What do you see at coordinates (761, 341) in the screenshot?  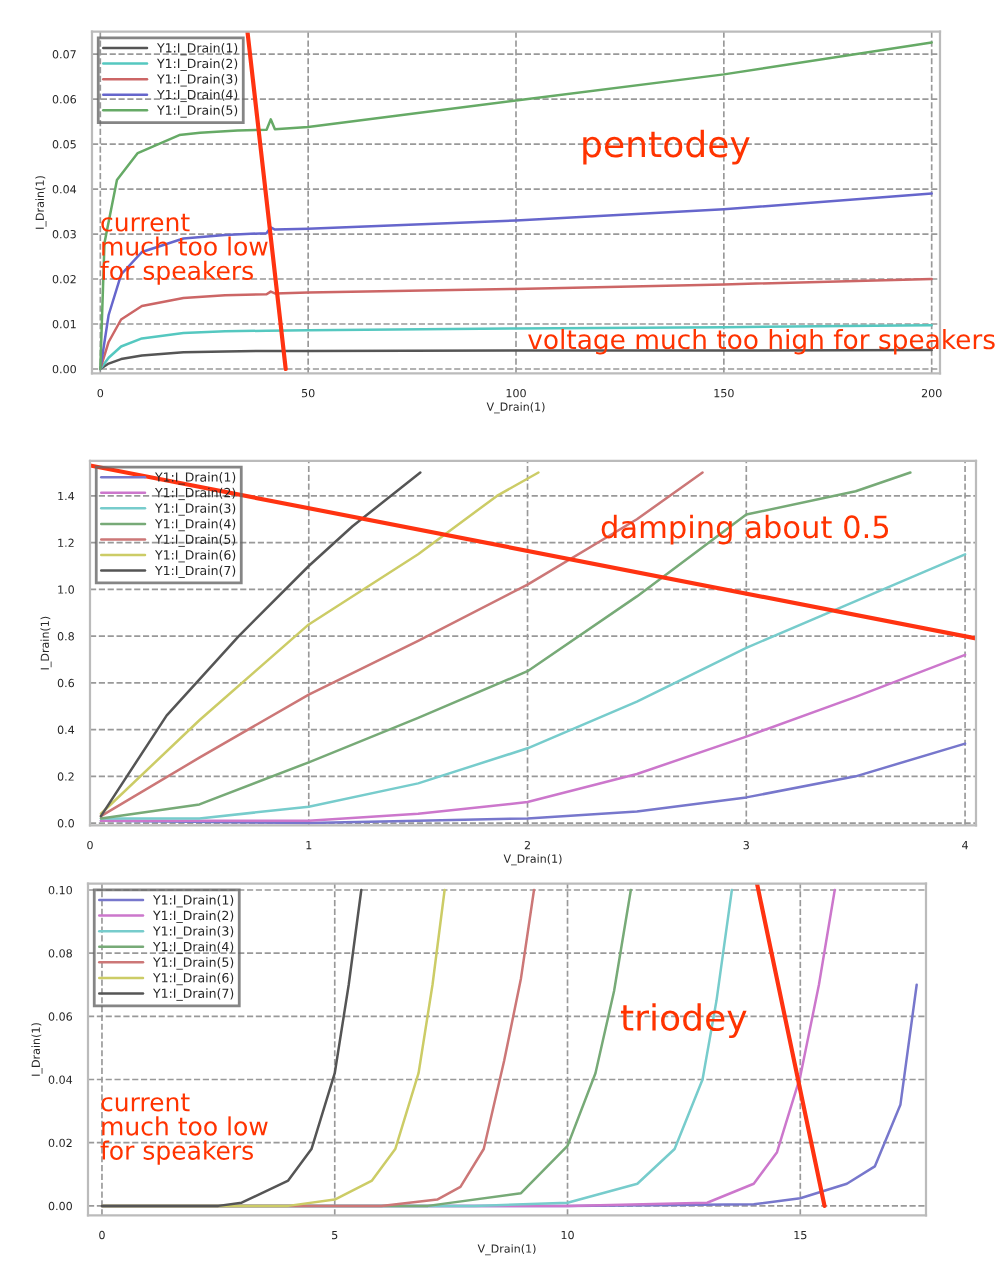 I see `annotation: voltage much too high for speakers` at bounding box center [761, 341].